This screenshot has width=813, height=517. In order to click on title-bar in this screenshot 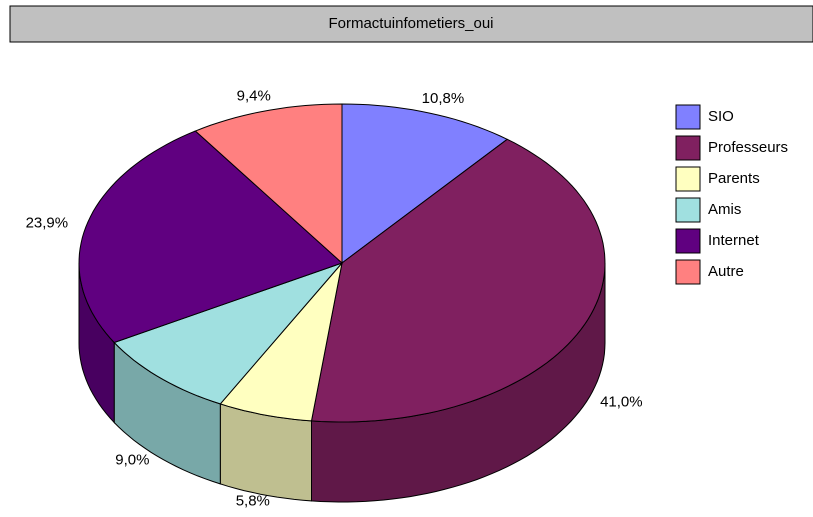, I will do `click(411, 24)`.